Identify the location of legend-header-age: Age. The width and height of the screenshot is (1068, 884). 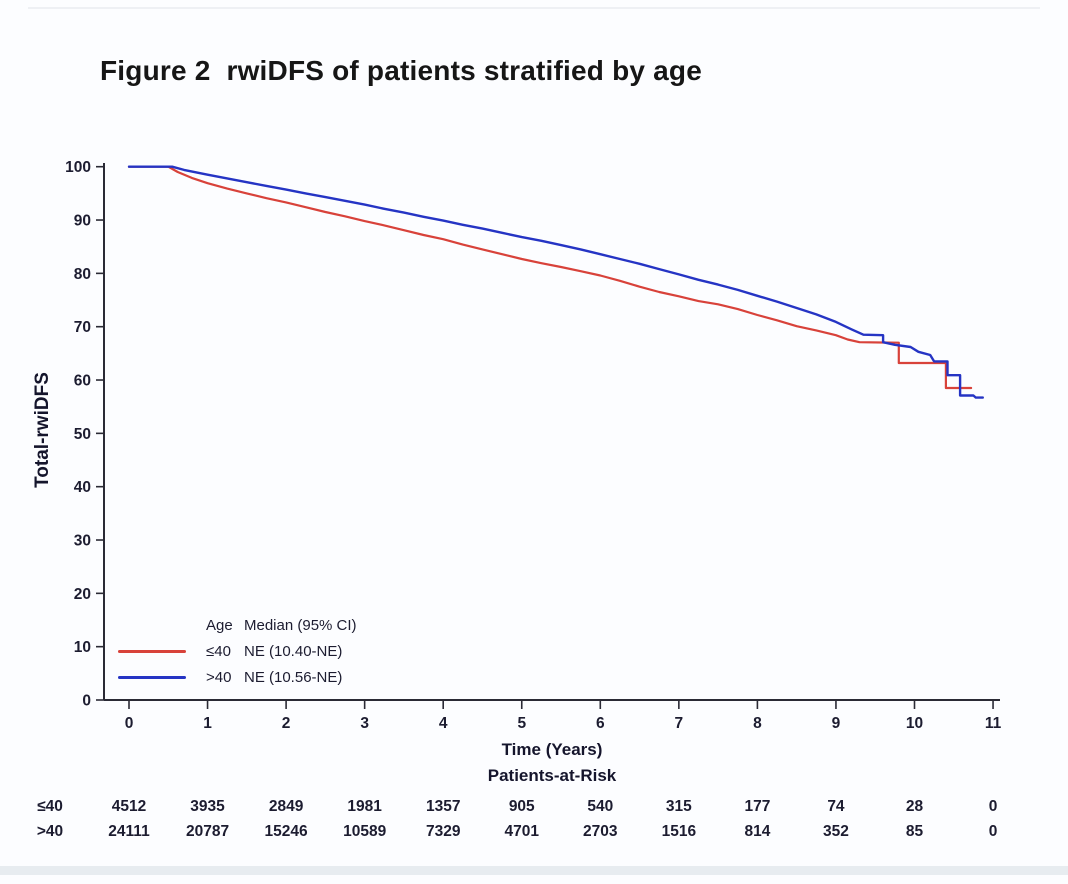
(219, 625).